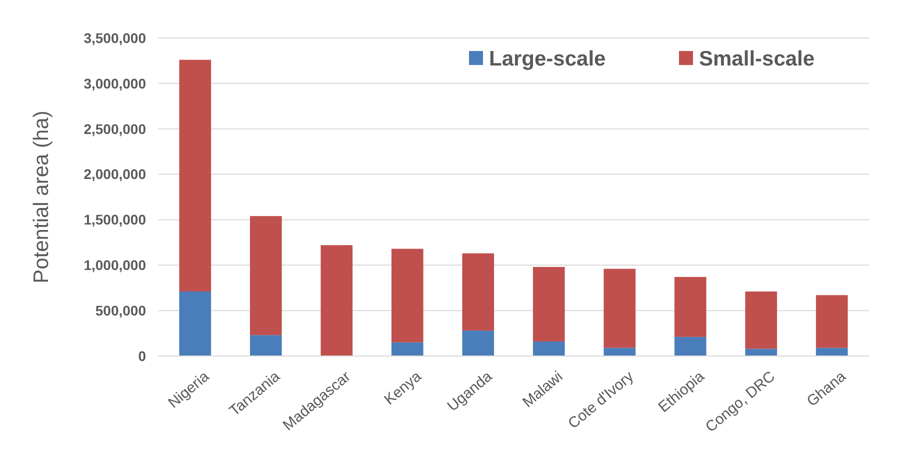  I want to click on y-tick-label: 3,000,000, so click(115, 83).